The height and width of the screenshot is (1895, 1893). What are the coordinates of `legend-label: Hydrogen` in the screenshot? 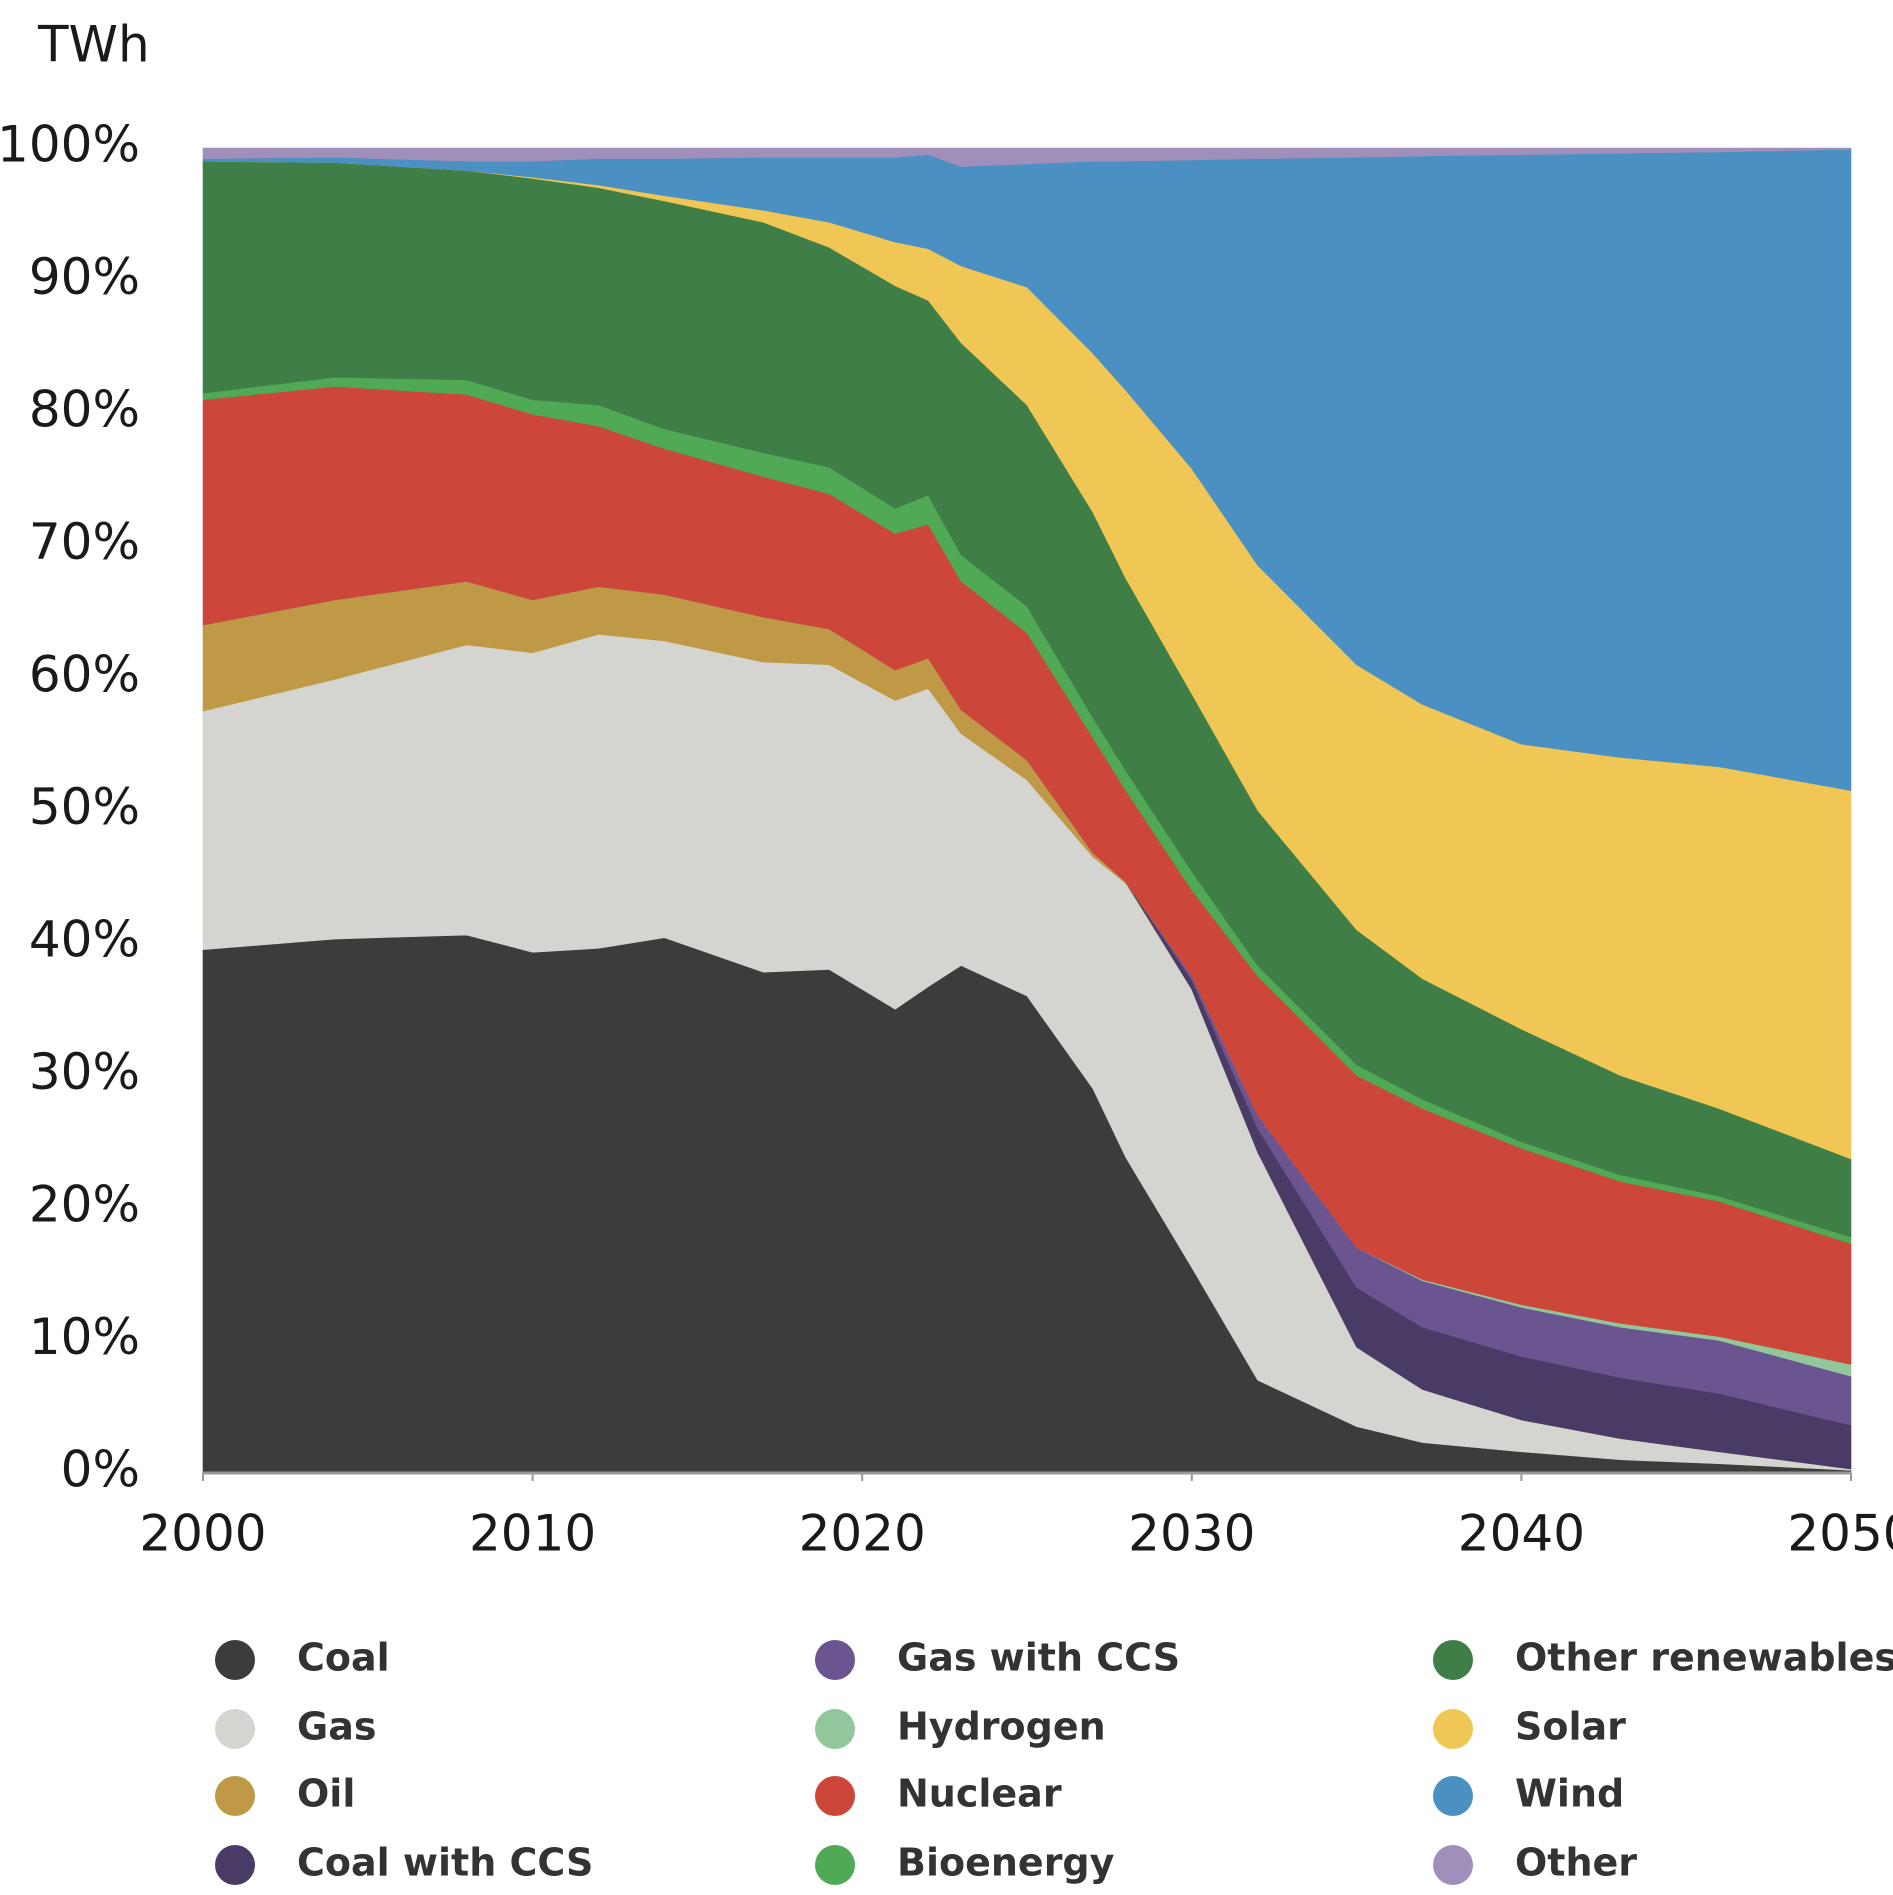 It's located at (1001, 1727).